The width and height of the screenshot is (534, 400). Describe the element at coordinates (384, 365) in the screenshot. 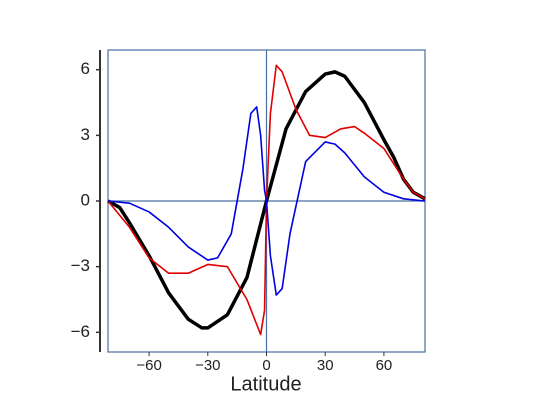

I see `x-tick-label: 60` at that location.